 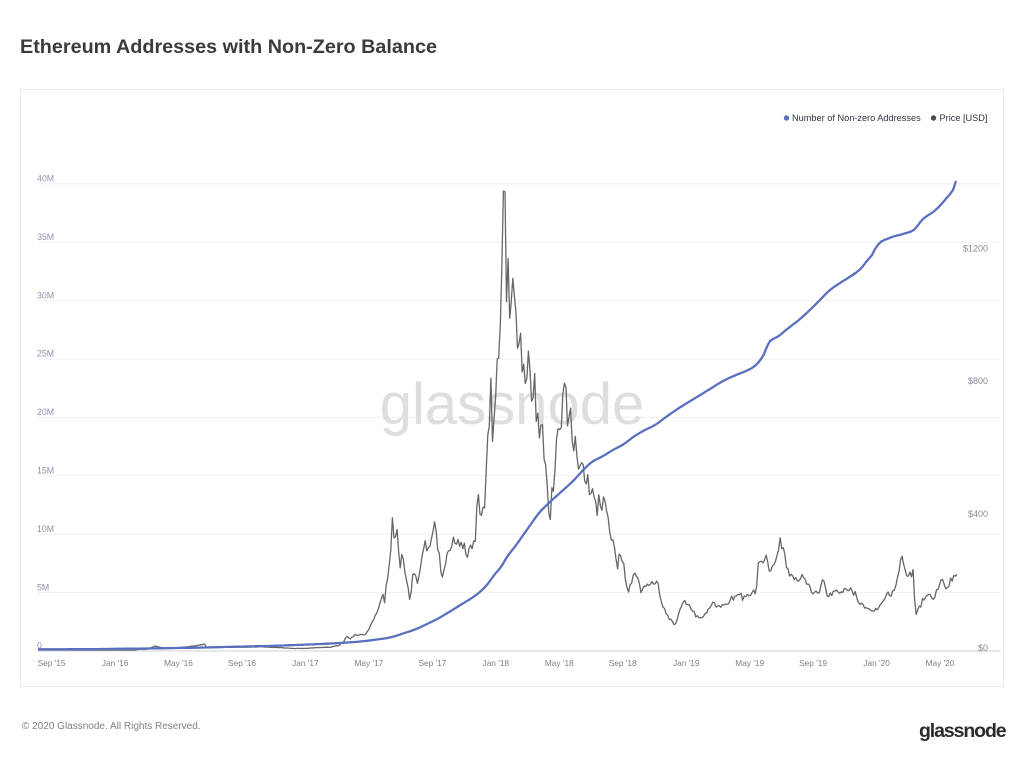 What do you see at coordinates (115, 663) in the screenshot?
I see `svg-text: Jan '16` at bounding box center [115, 663].